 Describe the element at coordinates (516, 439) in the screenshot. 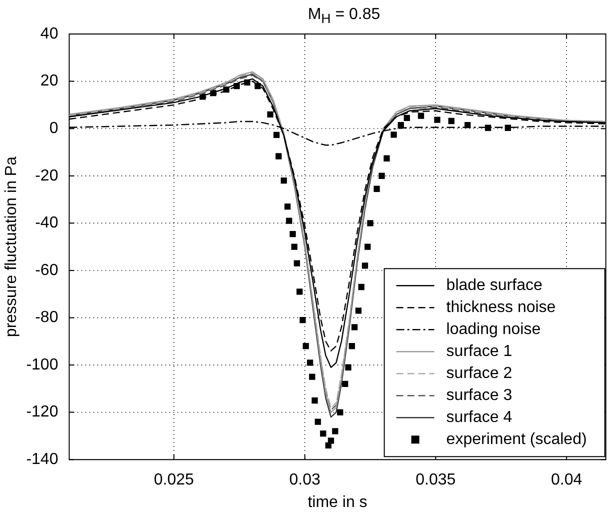

I see `legend-label: experiment (scaled)` at that location.